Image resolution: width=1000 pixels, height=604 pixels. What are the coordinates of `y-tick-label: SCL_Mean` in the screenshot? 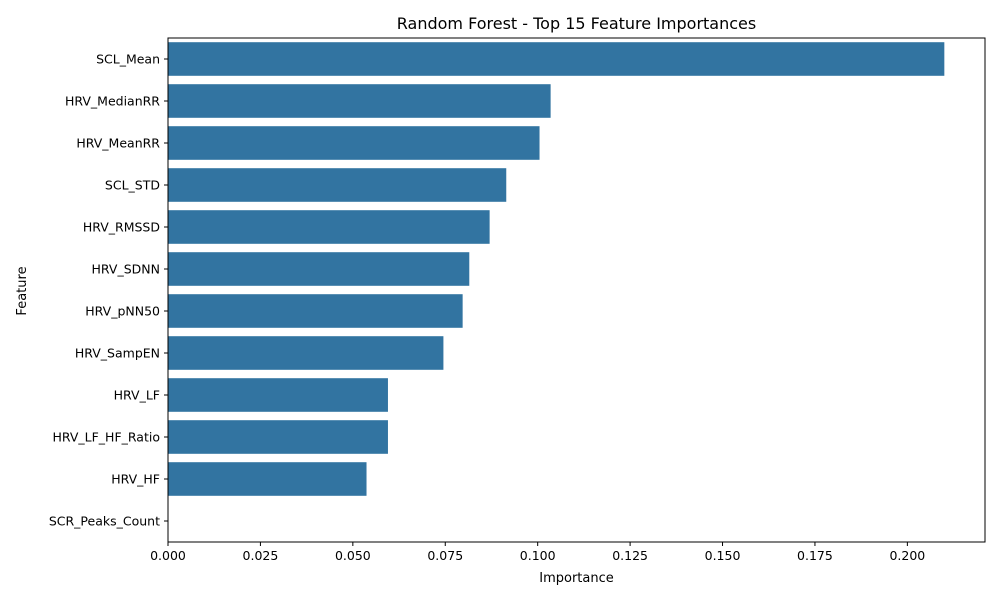 It's located at (128, 59).